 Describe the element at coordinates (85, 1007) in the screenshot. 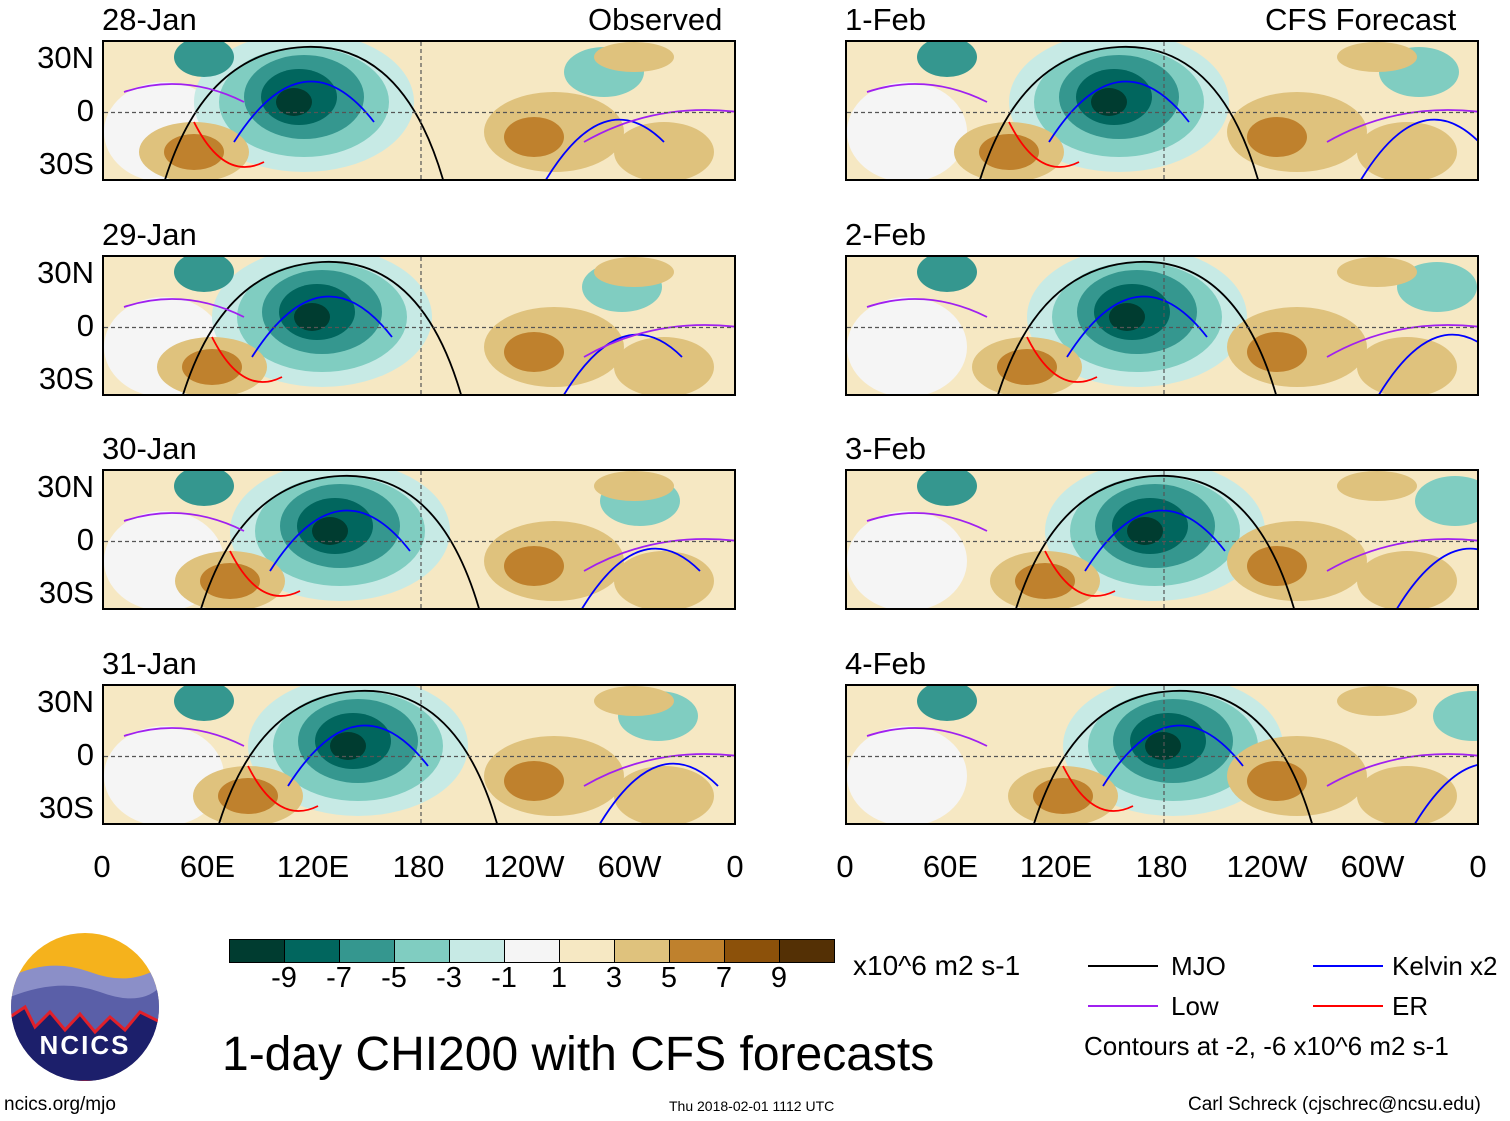

I see `ncics-logo: NCICS` at that location.